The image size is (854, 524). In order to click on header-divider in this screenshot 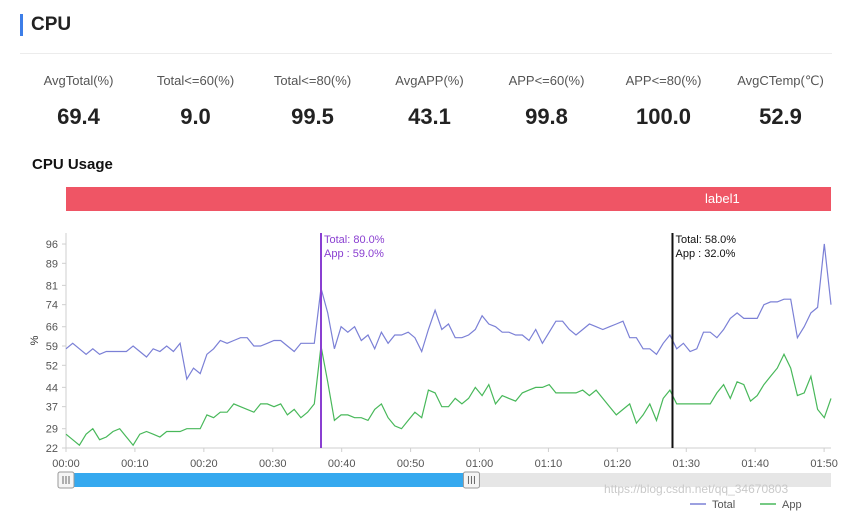, I will do `click(426, 53)`.